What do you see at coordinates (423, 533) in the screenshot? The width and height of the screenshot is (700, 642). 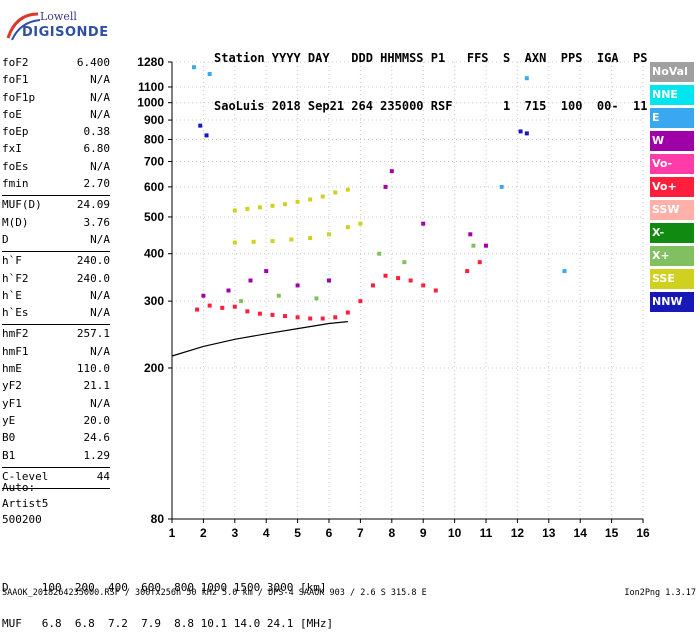 I see `x-tick-label: 9` at bounding box center [423, 533].